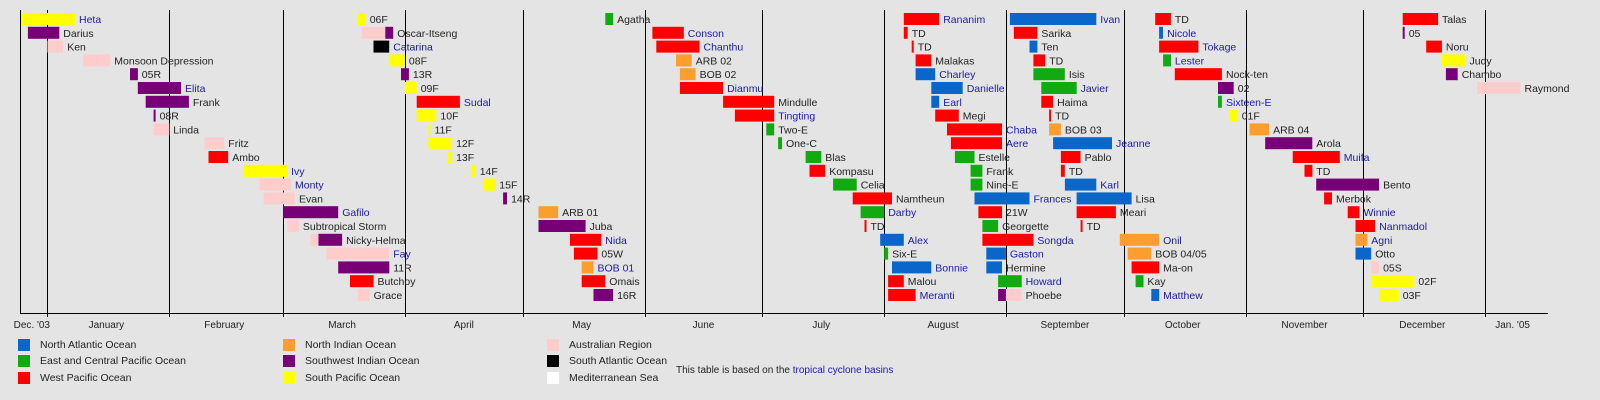 The width and height of the screenshot is (1600, 400). I want to click on tropical-cyclone-basins-link: tropical cyclone basins, so click(843, 370).